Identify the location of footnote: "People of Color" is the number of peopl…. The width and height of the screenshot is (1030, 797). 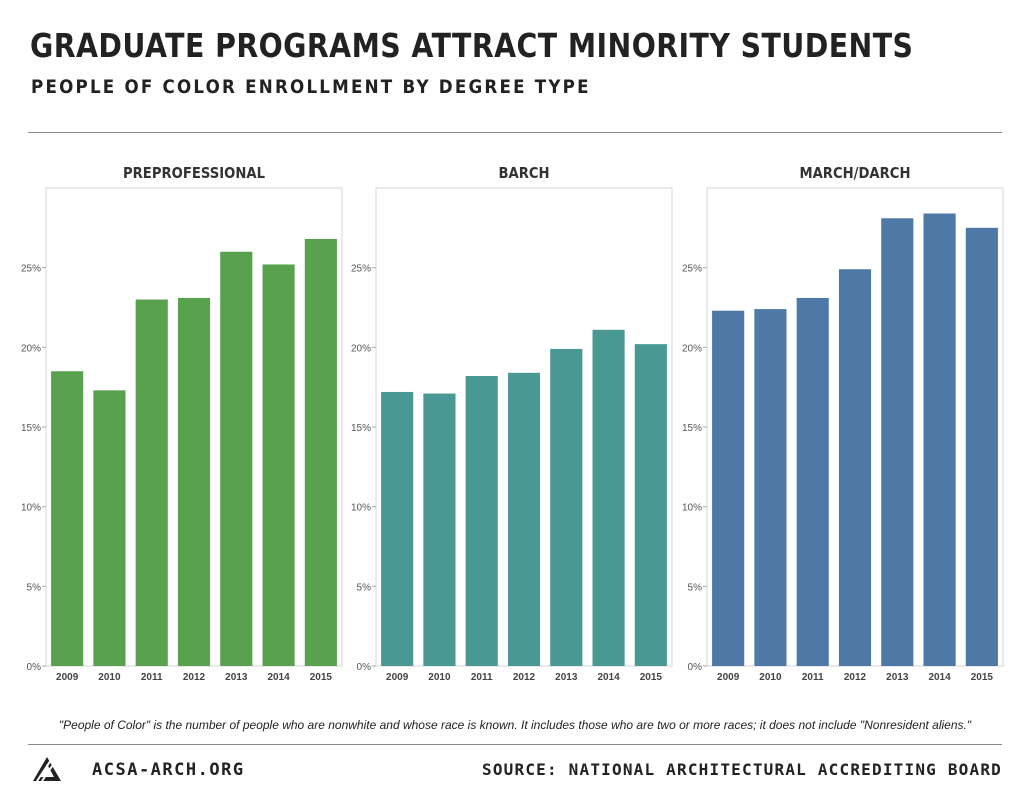
(515, 725).